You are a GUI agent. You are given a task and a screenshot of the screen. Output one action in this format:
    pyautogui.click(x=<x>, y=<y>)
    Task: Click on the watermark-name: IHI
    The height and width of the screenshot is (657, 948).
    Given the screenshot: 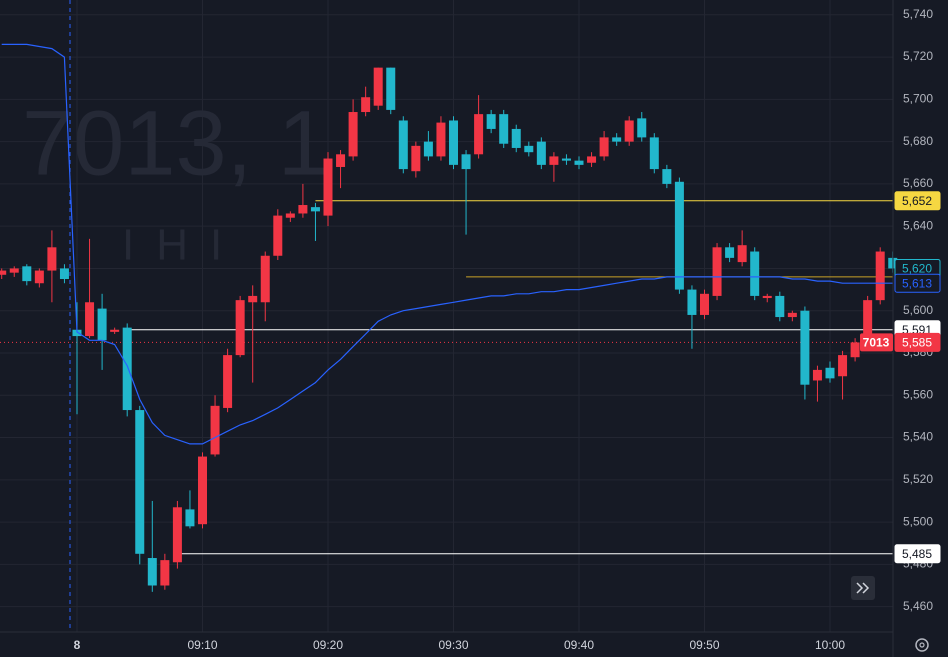 What is the action you would take?
    pyautogui.click(x=183, y=245)
    